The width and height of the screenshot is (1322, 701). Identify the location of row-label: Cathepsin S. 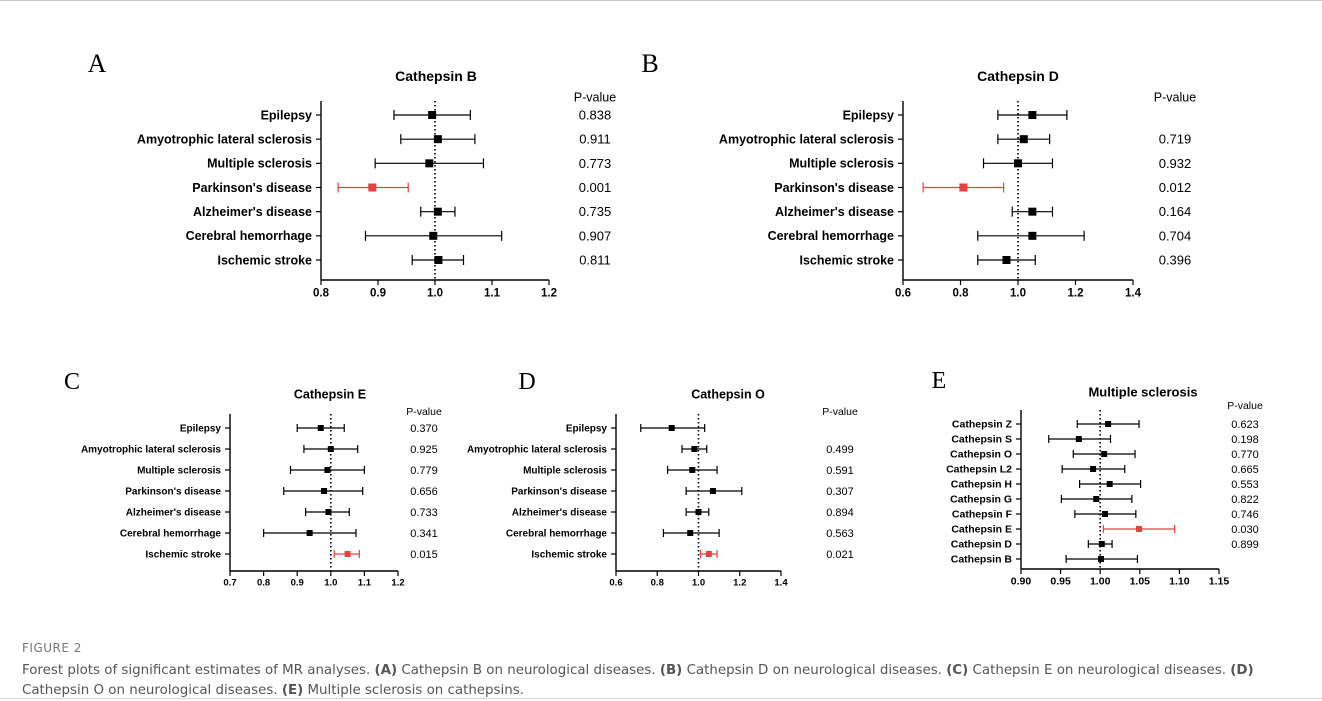
(981, 440).